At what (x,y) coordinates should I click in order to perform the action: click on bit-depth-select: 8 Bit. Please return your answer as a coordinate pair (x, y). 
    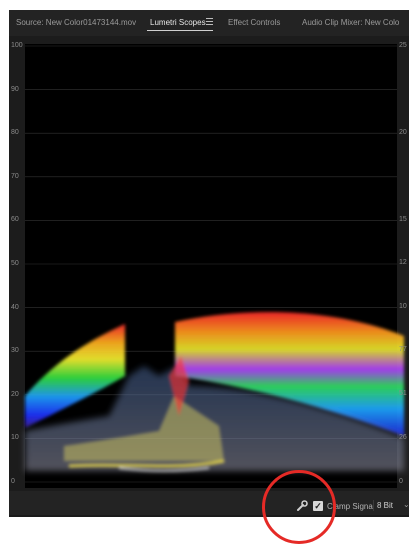
    Looking at the image, I should click on (384, 505).